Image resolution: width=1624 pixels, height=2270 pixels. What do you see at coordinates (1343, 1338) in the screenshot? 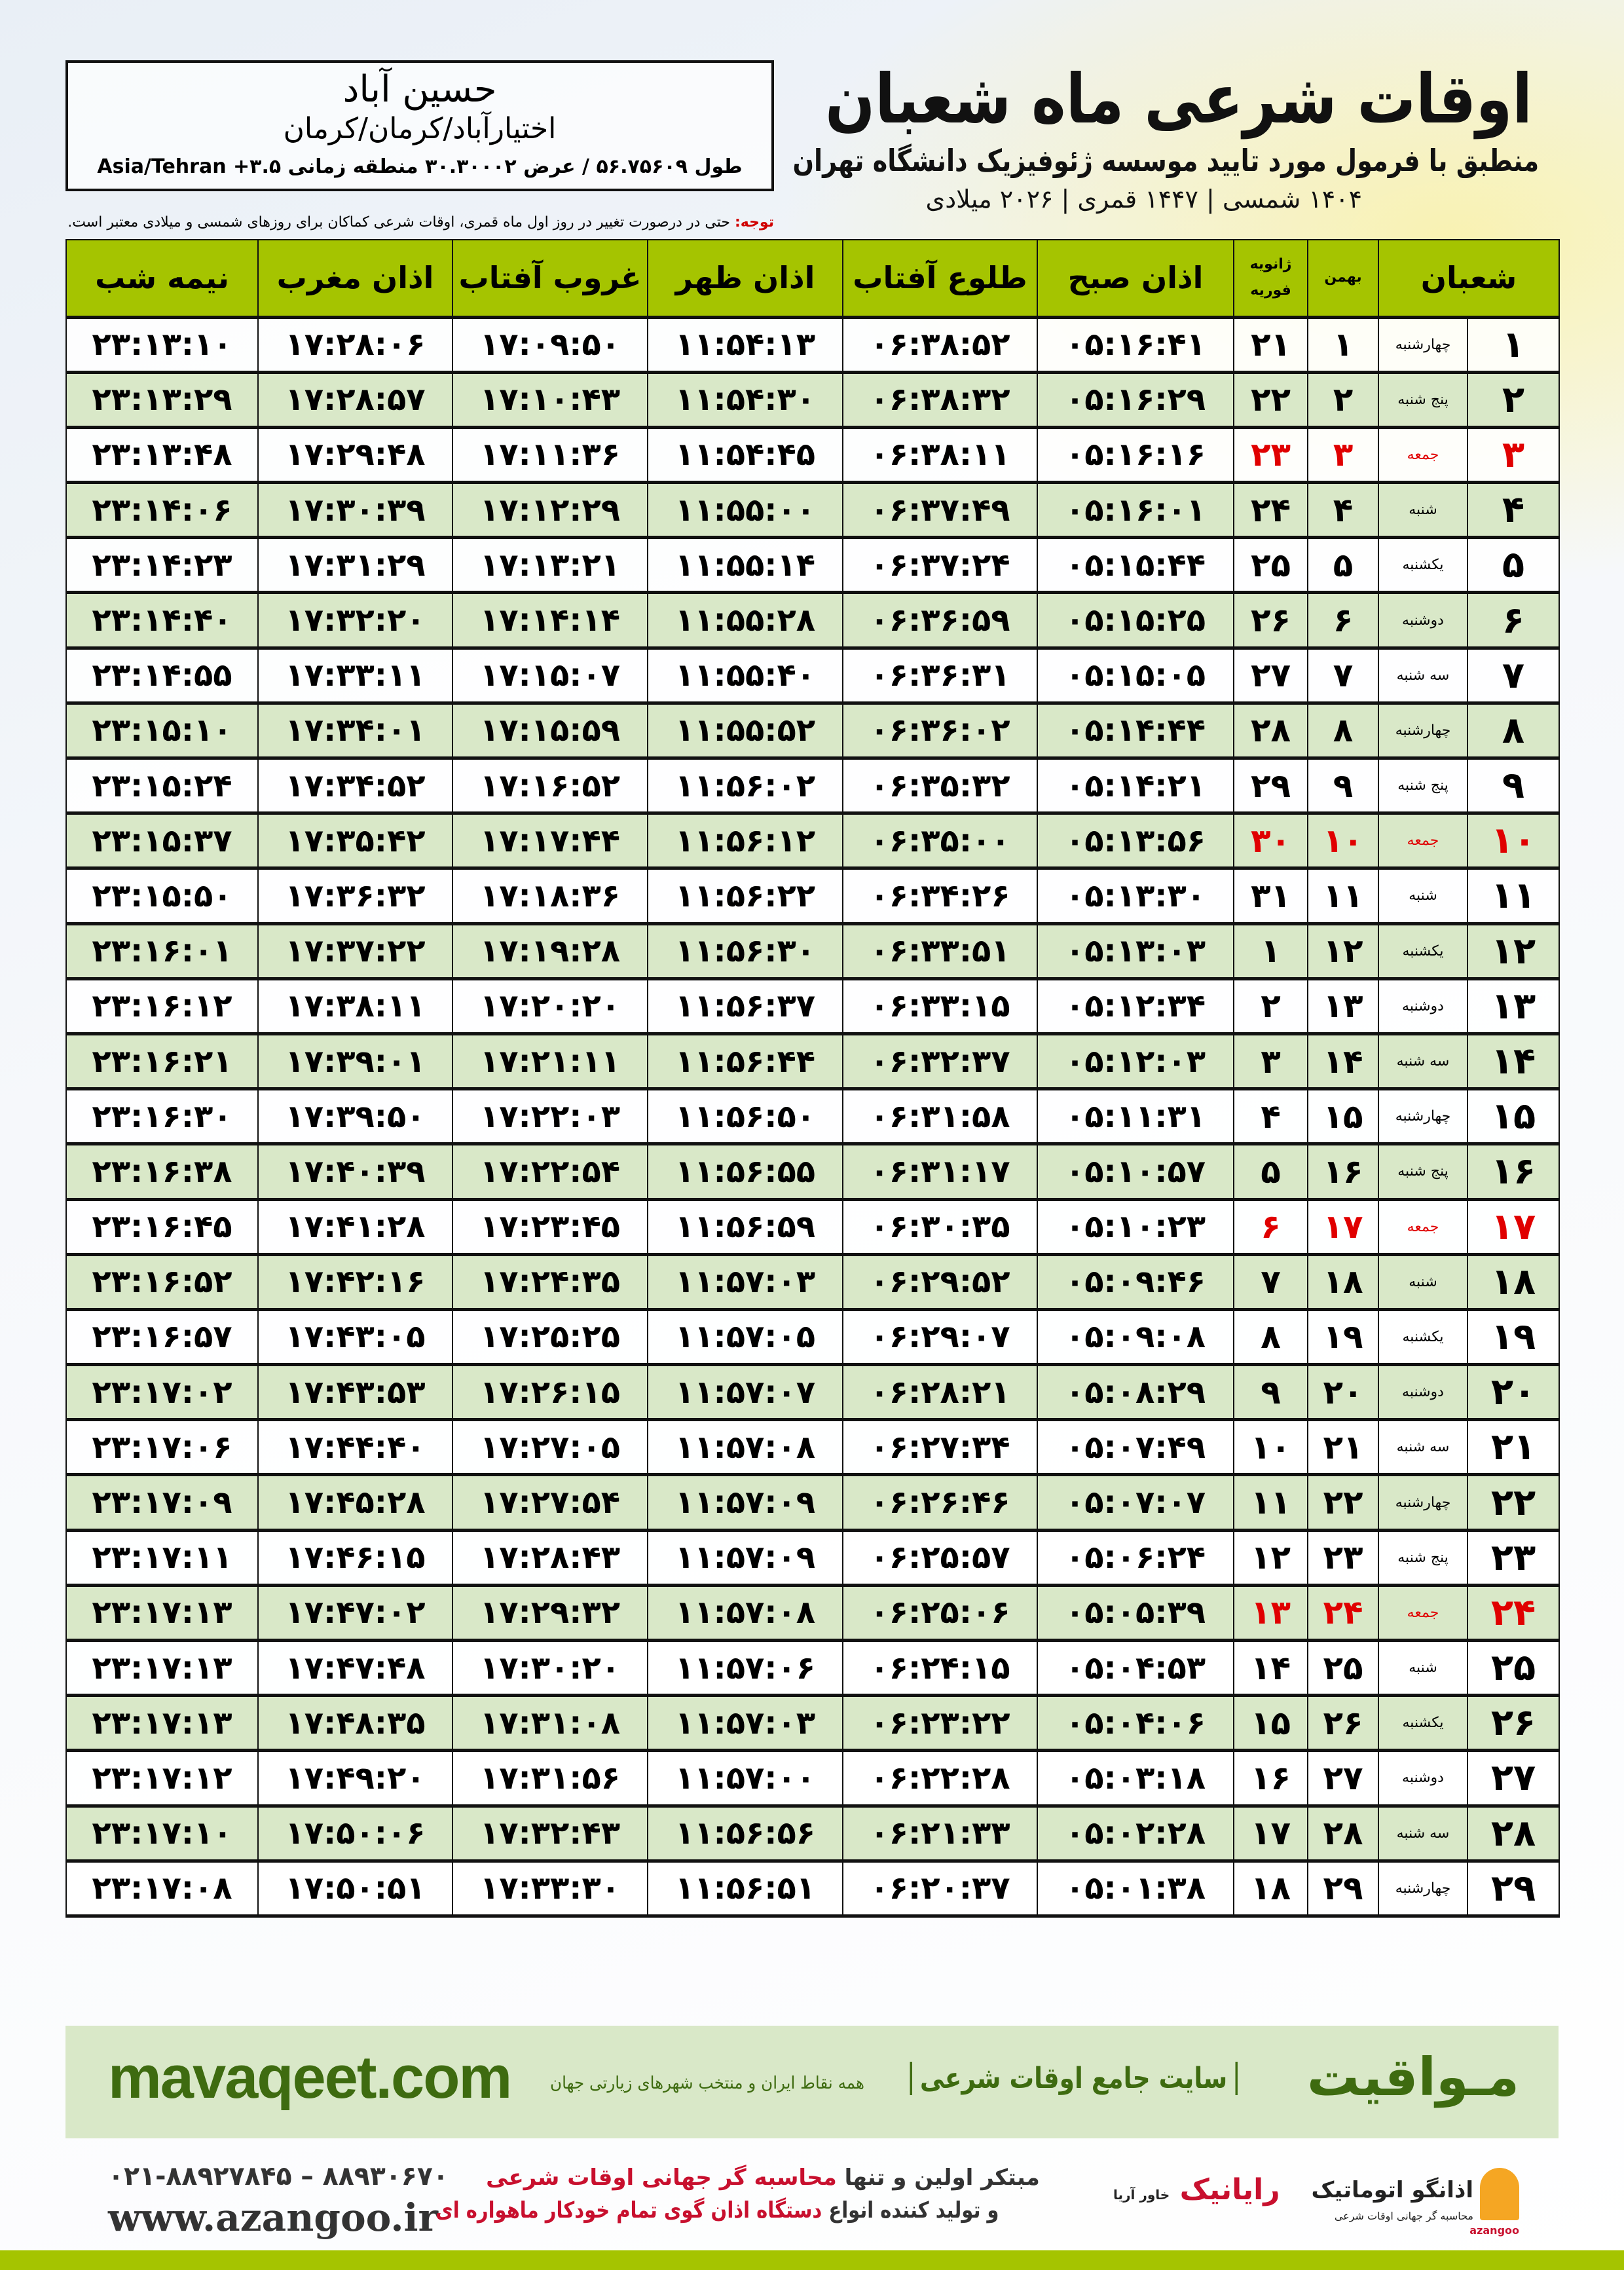
I see `bahman-day: ۱۹` at bounding box center [1343, 1338].